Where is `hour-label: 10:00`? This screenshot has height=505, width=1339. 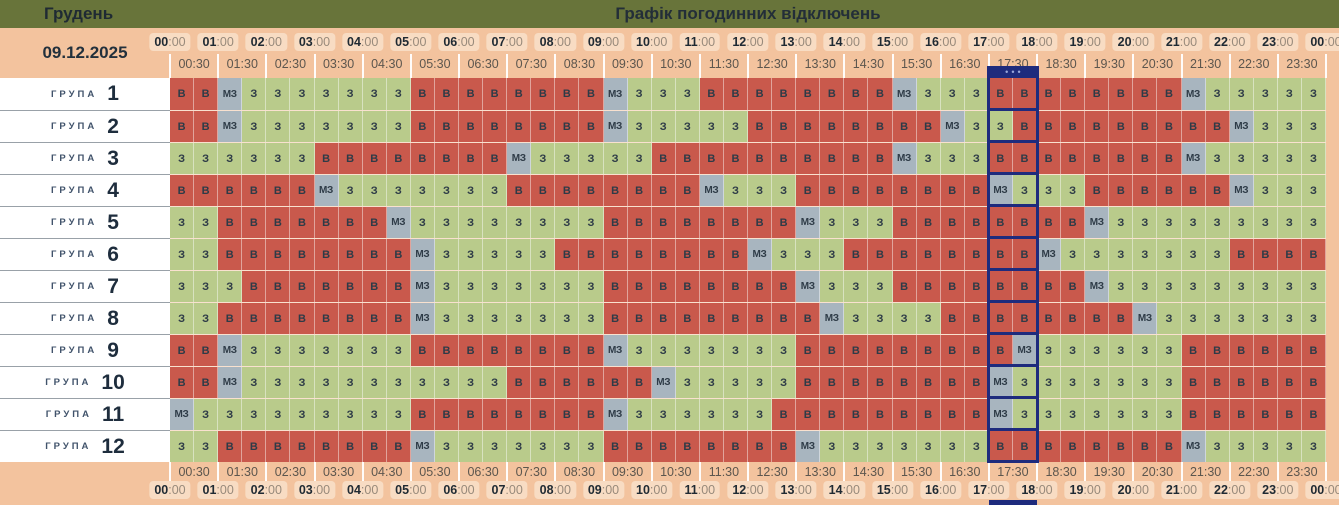
hour-label: 10:00 is located at coordinates (652, 42).